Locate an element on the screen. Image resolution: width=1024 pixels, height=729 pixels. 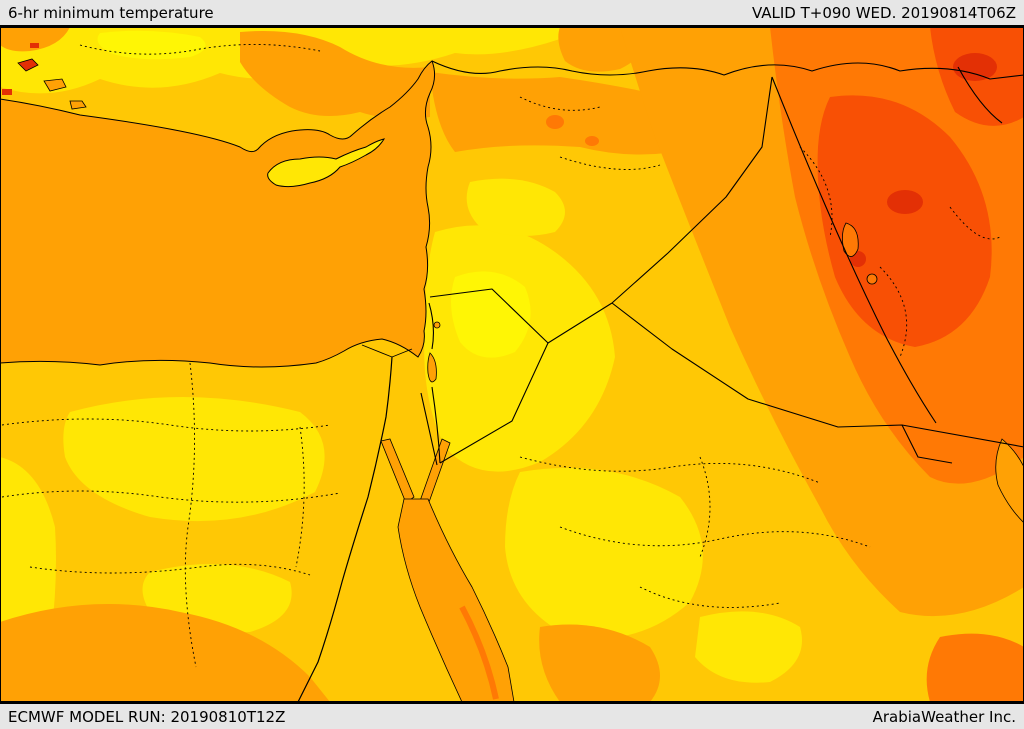
contour-bright-yellow-turkey is located at coordinates (151, 45).